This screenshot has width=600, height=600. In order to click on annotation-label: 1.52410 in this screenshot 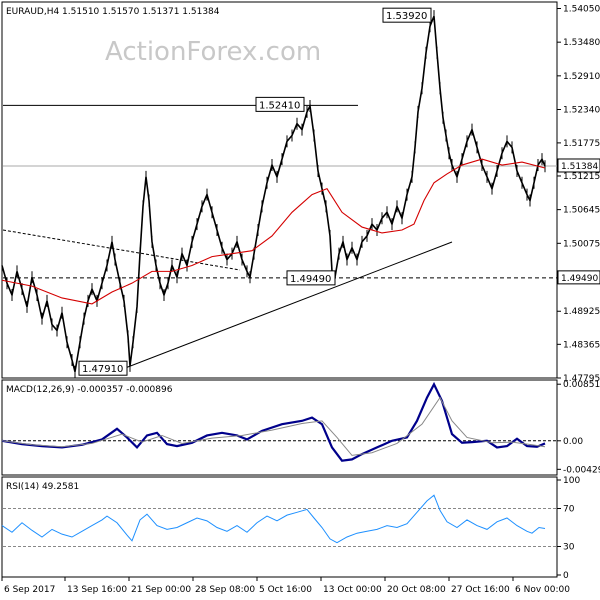, I will do `click(279, 105)`.